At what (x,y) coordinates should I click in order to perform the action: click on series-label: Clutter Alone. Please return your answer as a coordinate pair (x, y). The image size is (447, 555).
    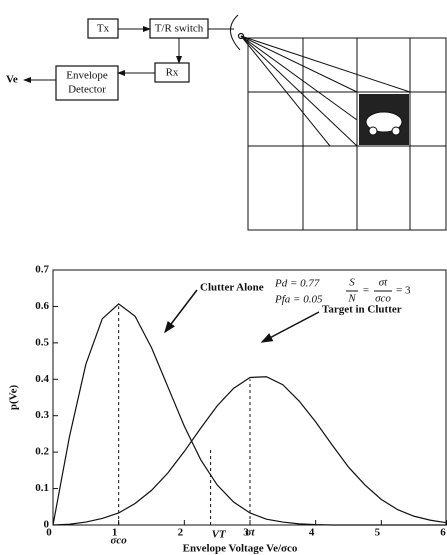
    Looking at the image, I should click on (232, 288).